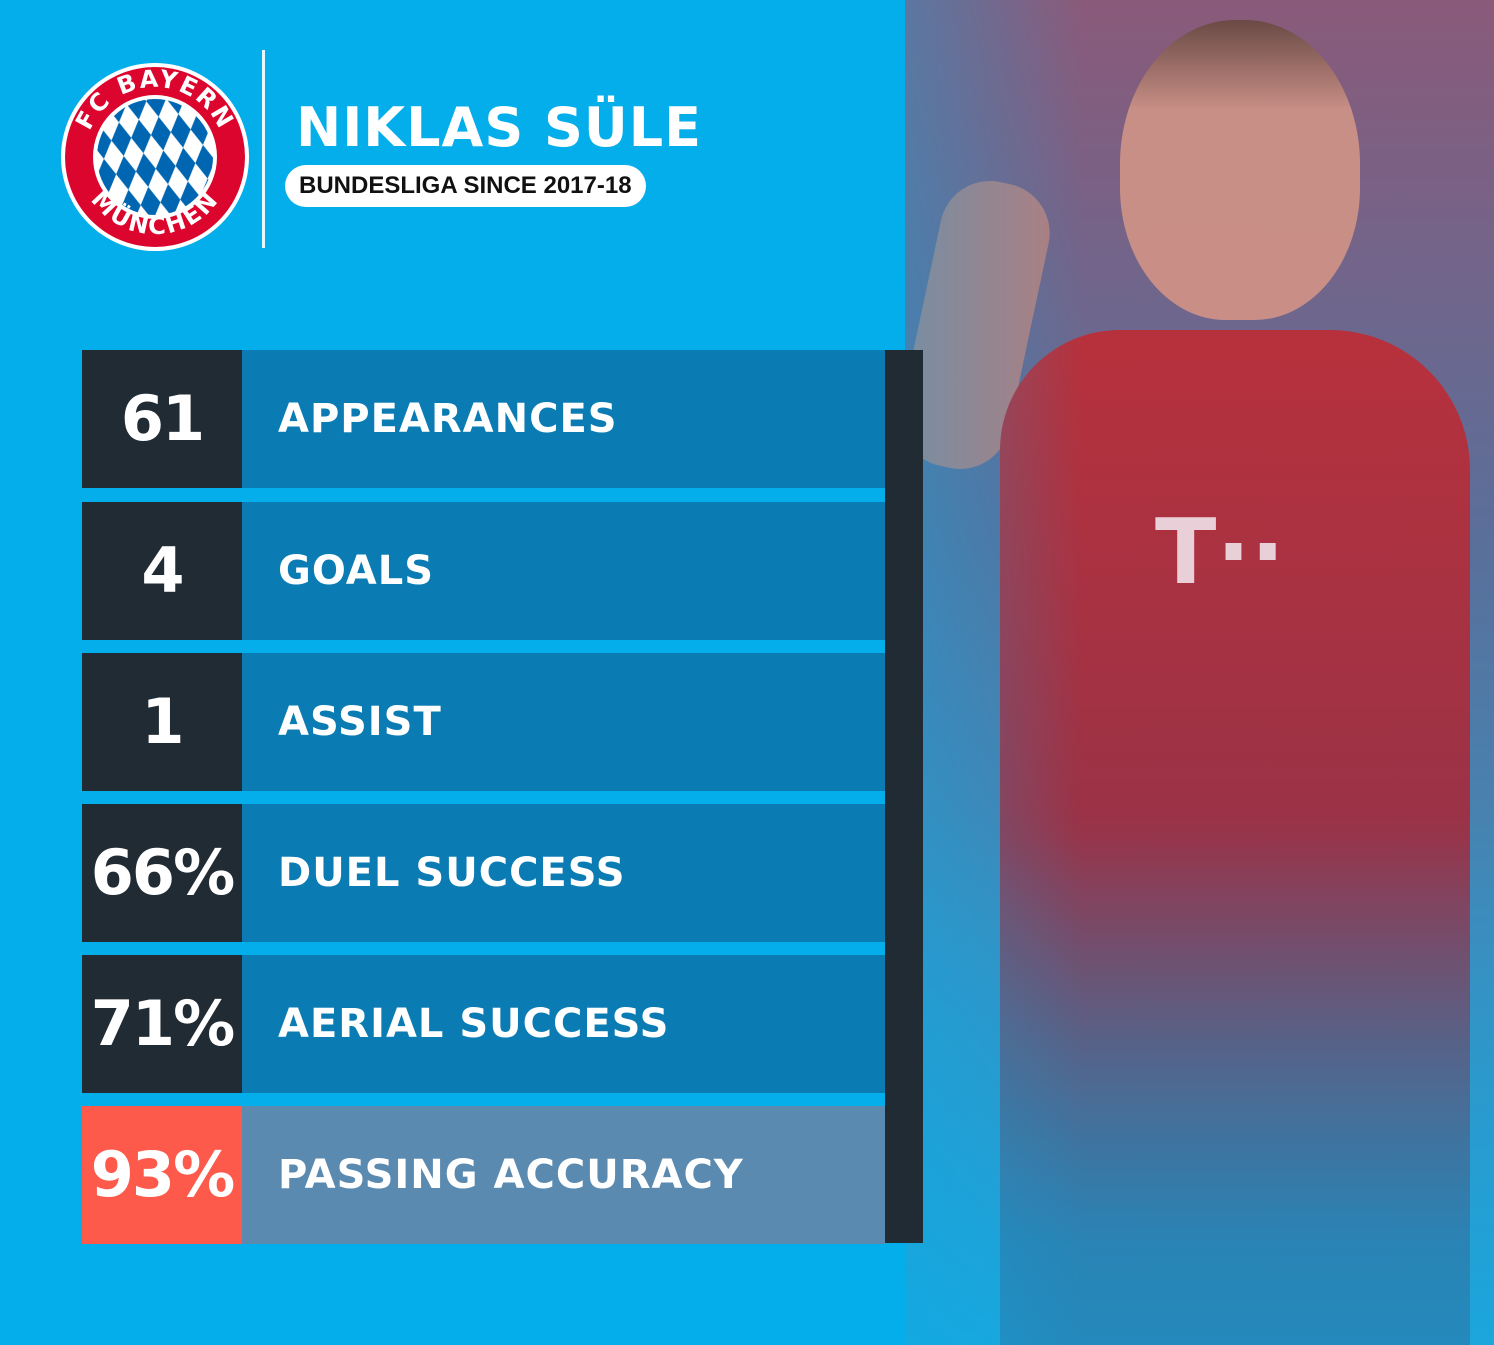  I want to click on player-head, so click(1240, 170).